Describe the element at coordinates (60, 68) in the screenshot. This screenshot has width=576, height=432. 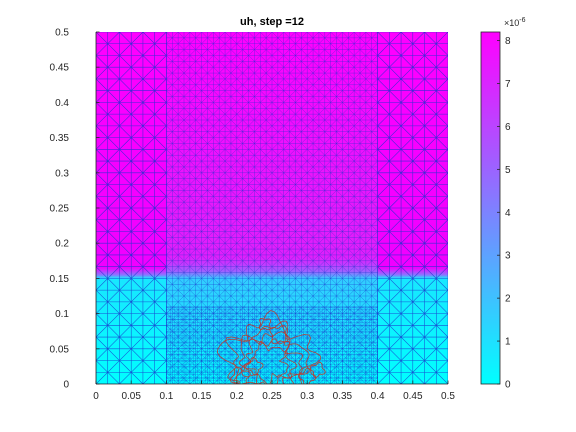
I see `y-tick-label: 0.45` at that location.